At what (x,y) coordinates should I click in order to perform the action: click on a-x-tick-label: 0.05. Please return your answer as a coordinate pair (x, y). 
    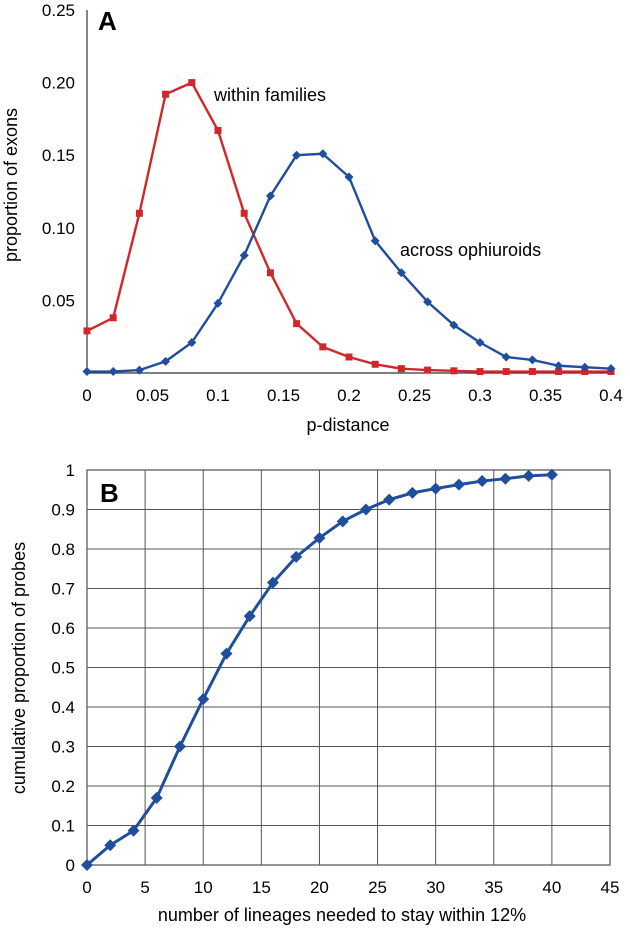
    Looking at the image, I should click on (152, 395).